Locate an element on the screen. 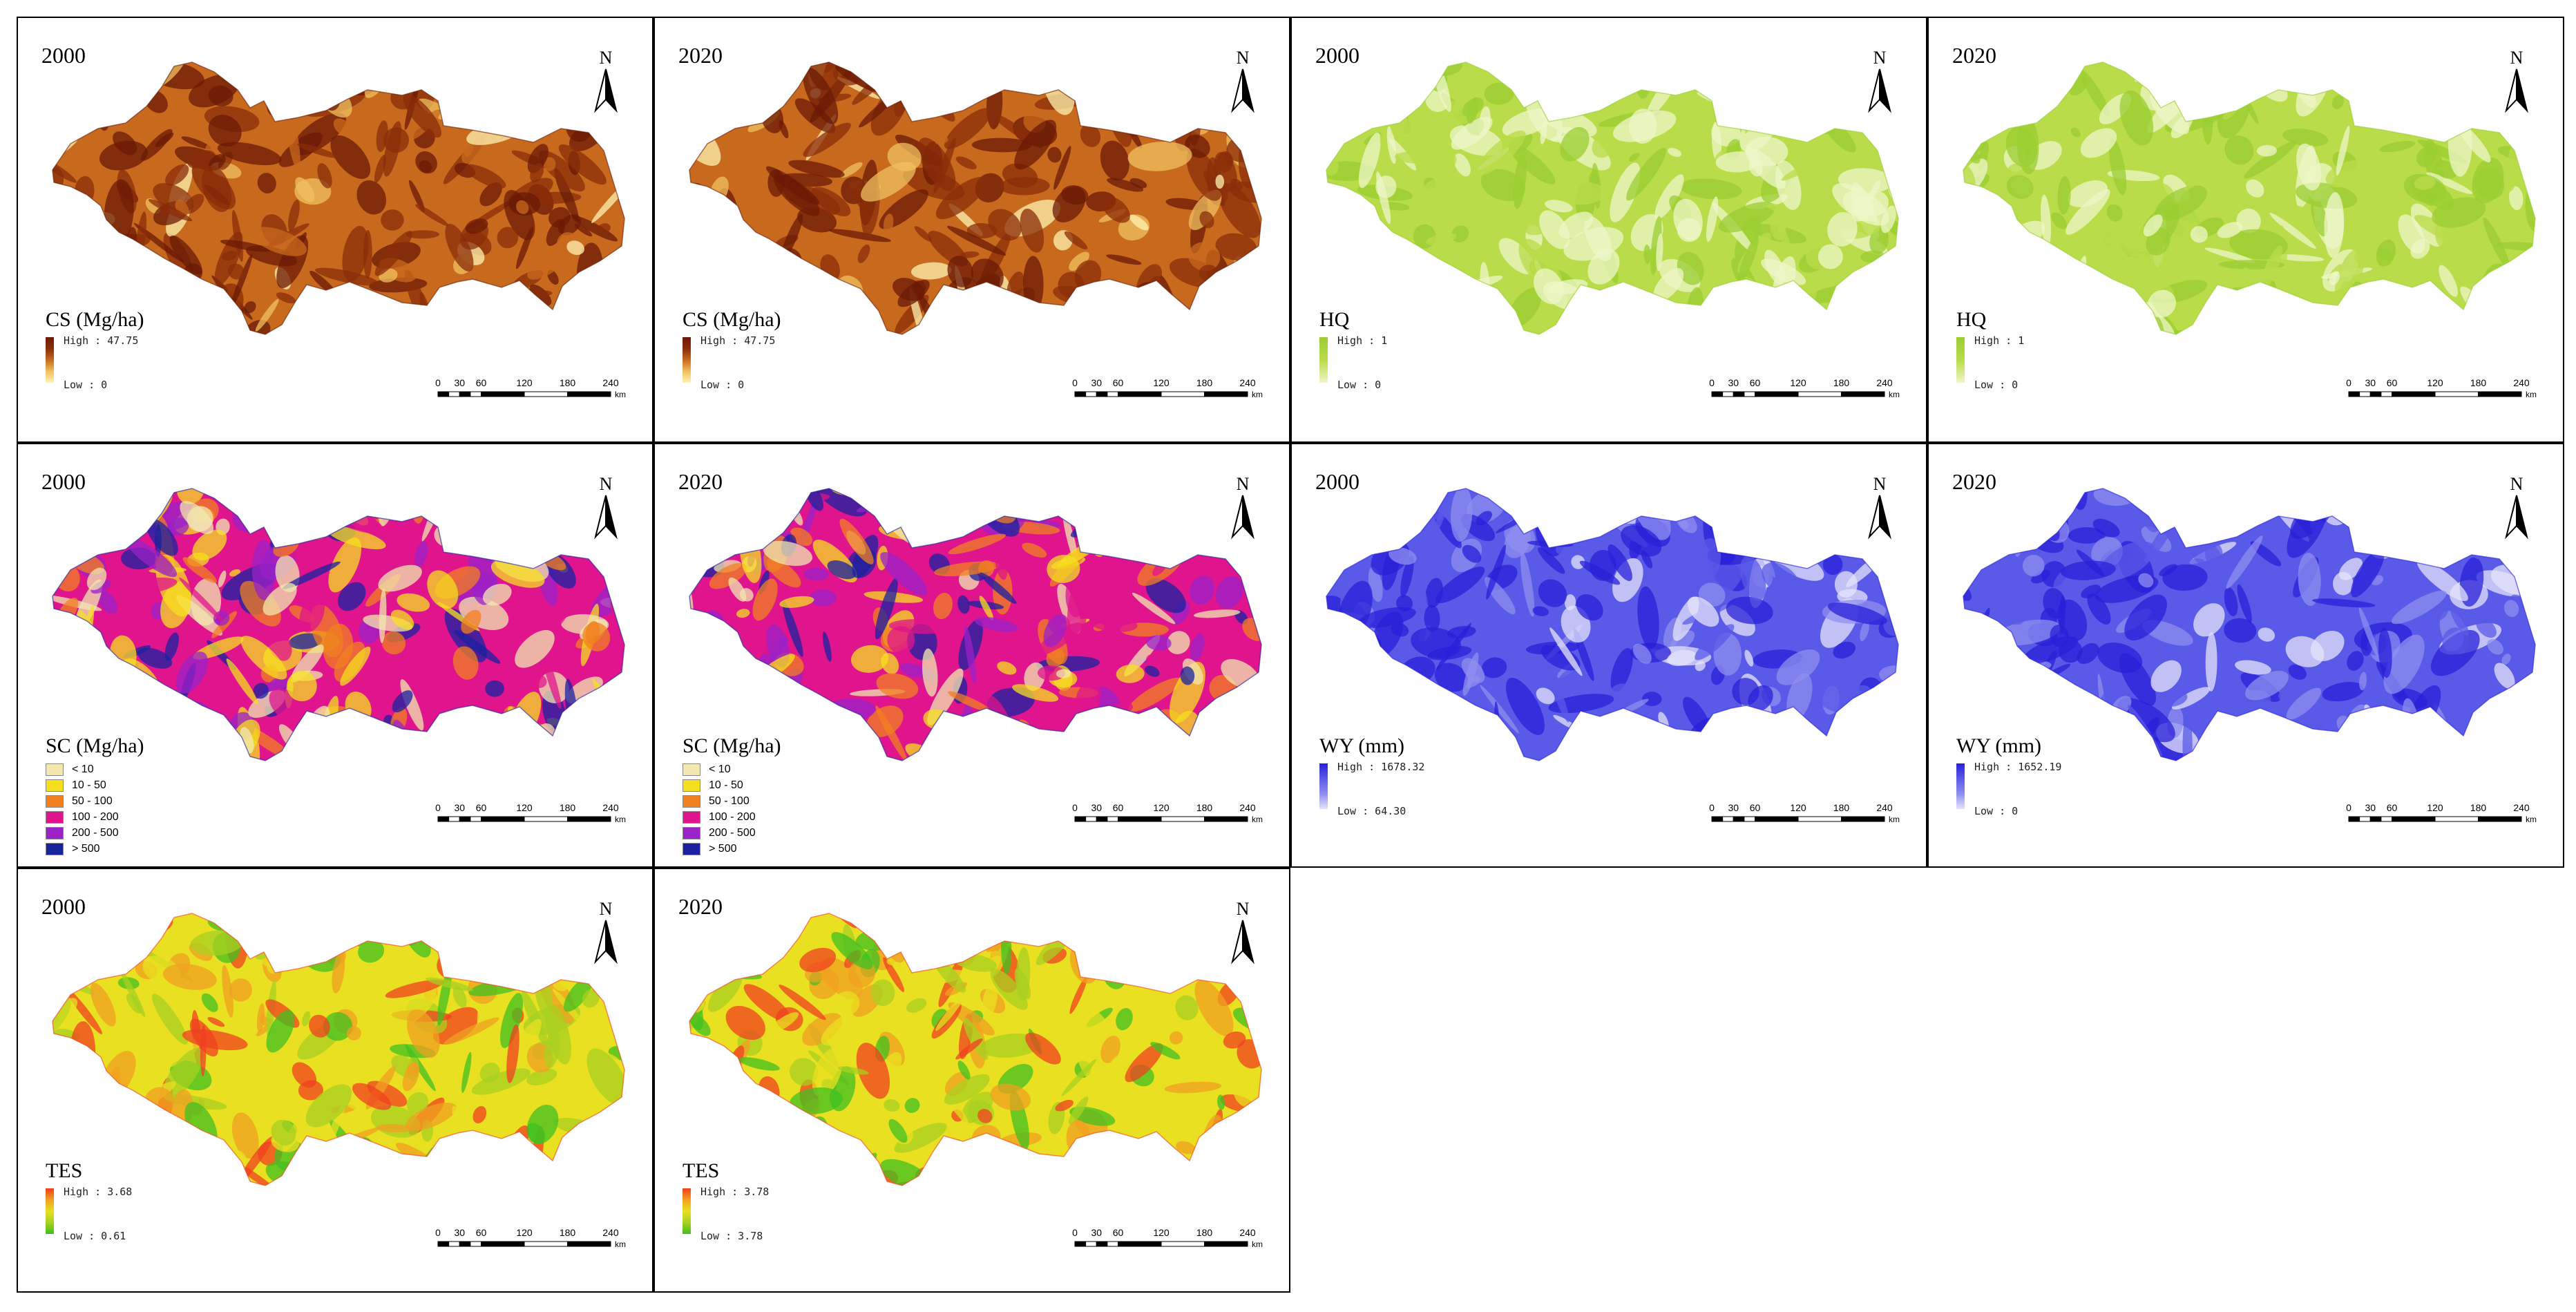 This screenshot has width=2576, height=1312. legend-high-label: High : 3.78 is located at coordinates (735, 1192).